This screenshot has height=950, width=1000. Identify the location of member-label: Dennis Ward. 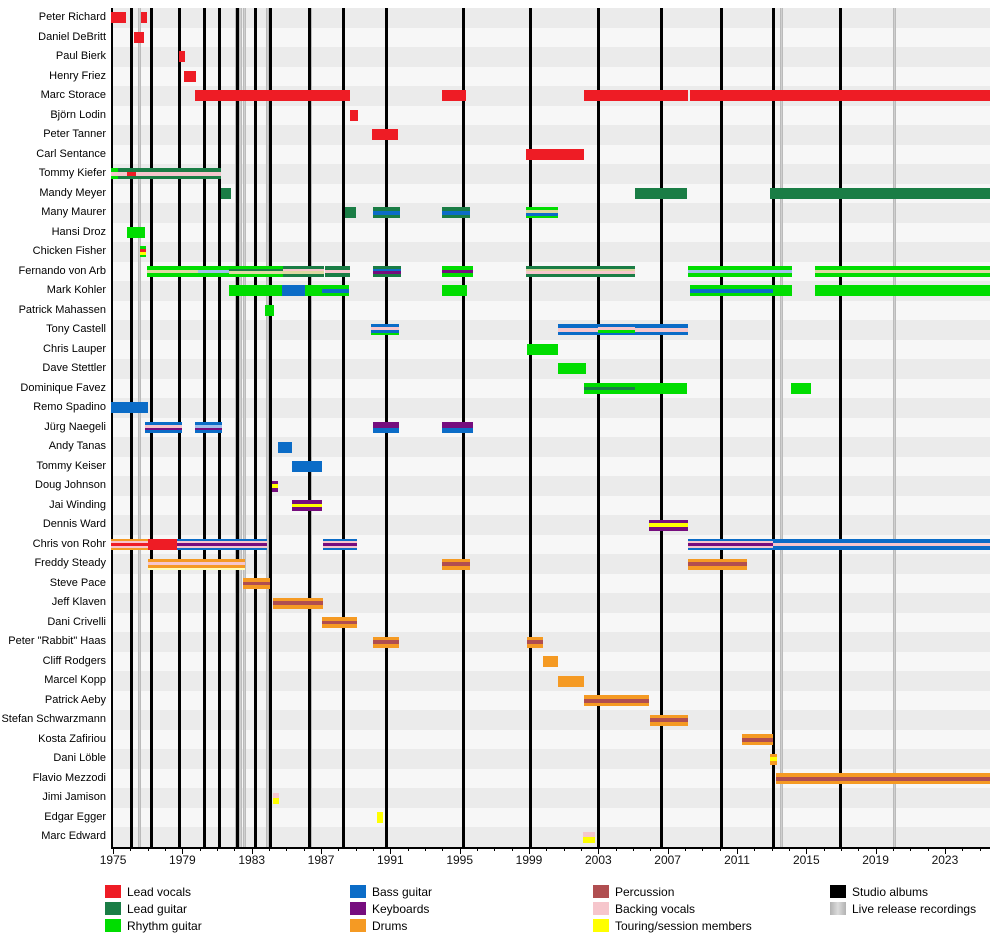
(74, 524).